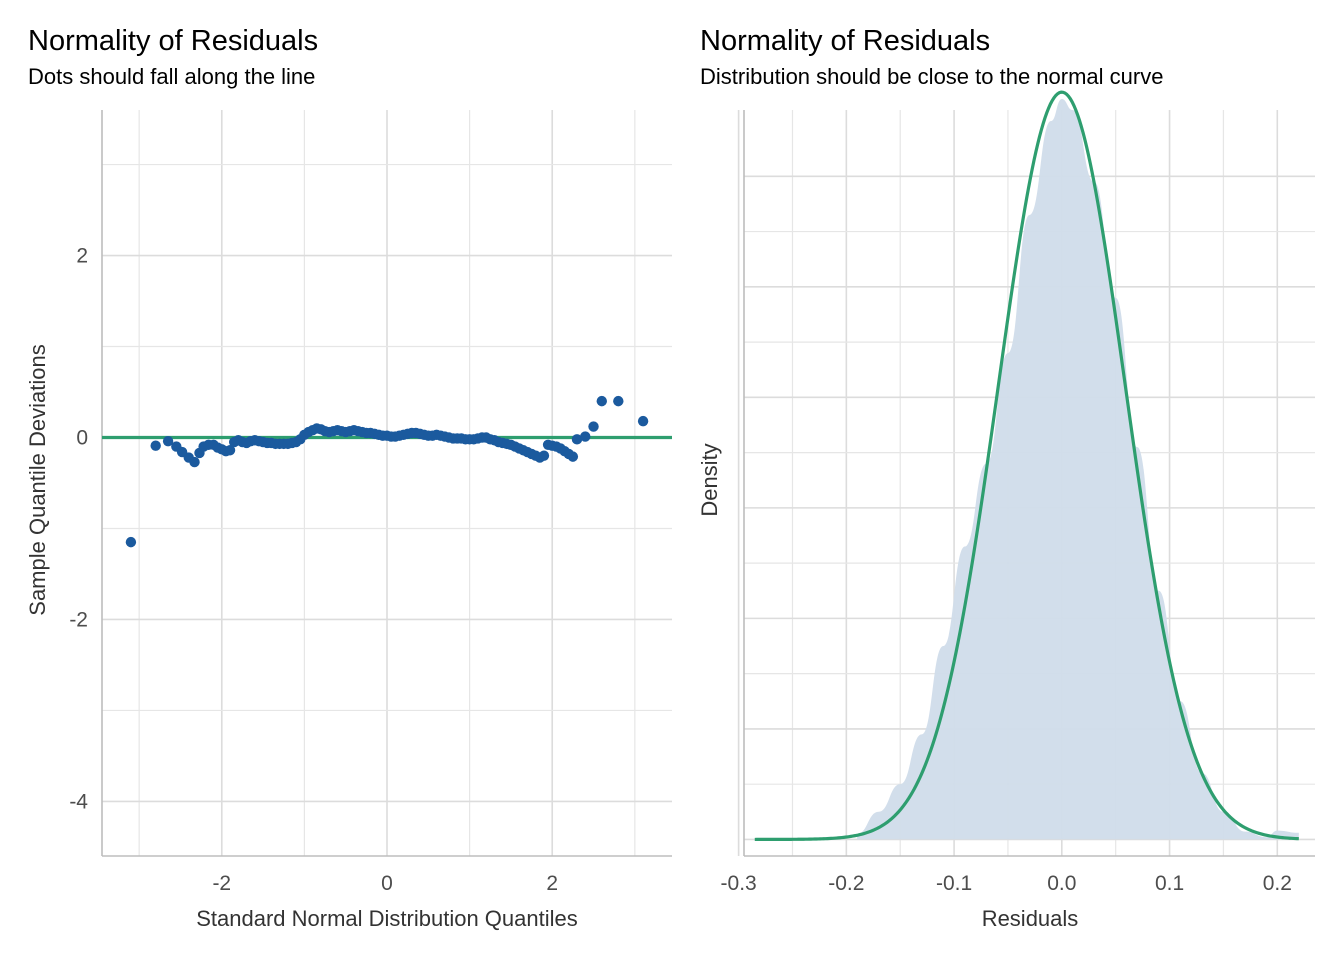  What do you see at coordinates (221, 883) in the screenshot?
I see `qq-x-tick-label: -2` at bounding box center [221, 883].